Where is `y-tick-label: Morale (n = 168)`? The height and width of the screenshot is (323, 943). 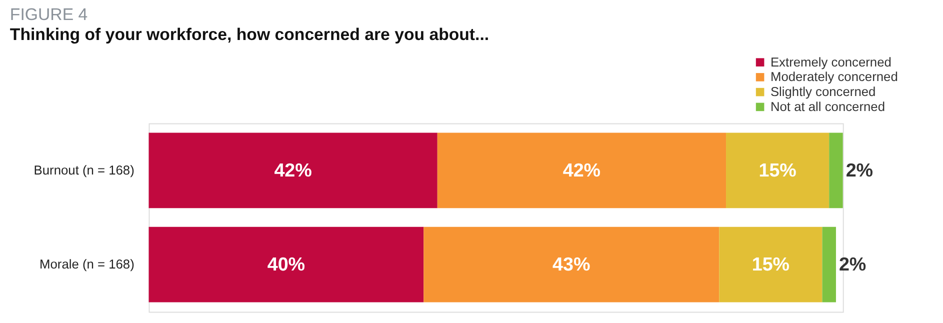
y-tick-label: Morale (n = 168) is located at coordinates (87, 264).